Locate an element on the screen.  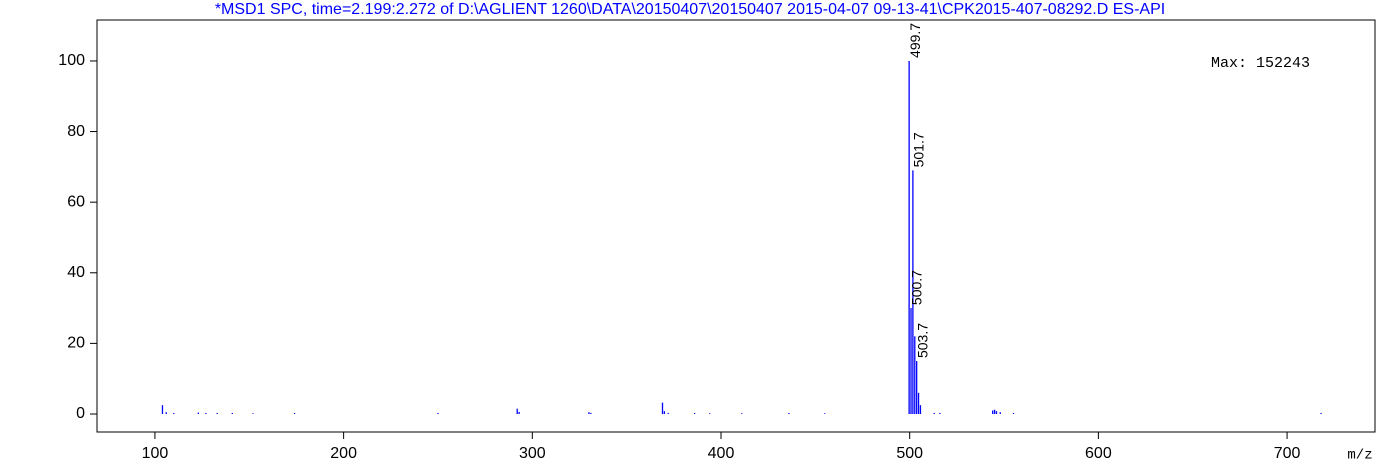
peak-label: 503.7 is located at coordinates (922, 340).